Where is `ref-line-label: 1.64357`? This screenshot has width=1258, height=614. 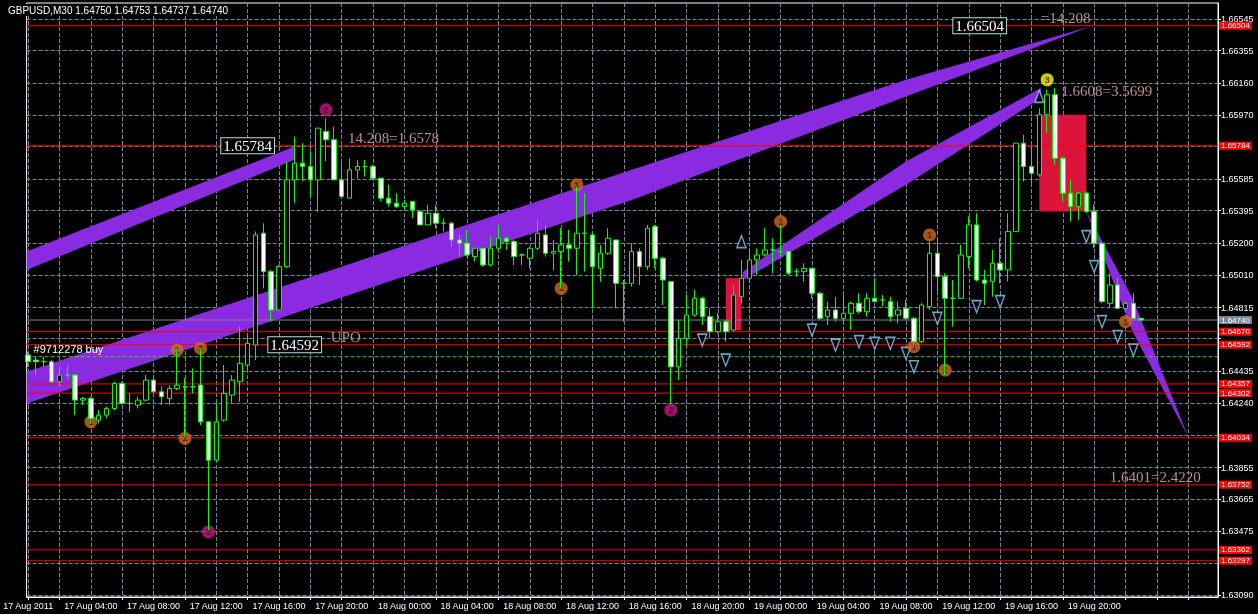
ref-line-label: 1.64357 is located at coordinates (1236, 384).